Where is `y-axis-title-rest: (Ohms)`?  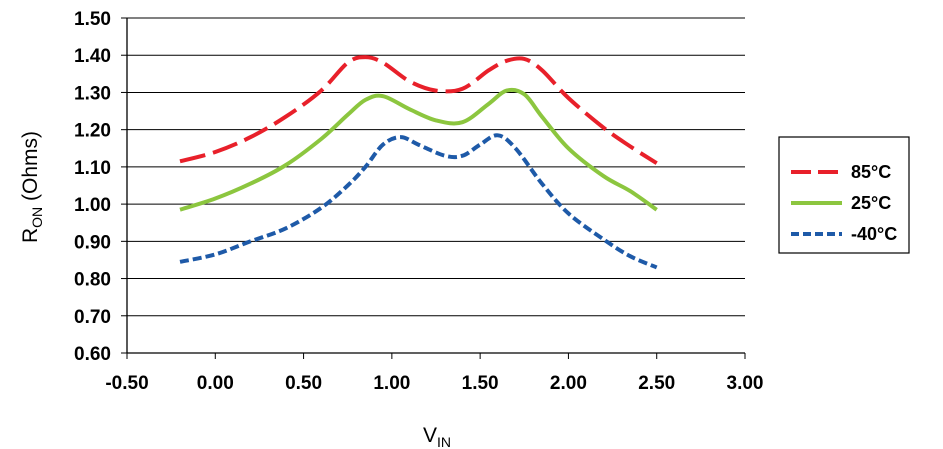 y-axis-title-rest: (Ohms) is located at coordinates (30, 169).